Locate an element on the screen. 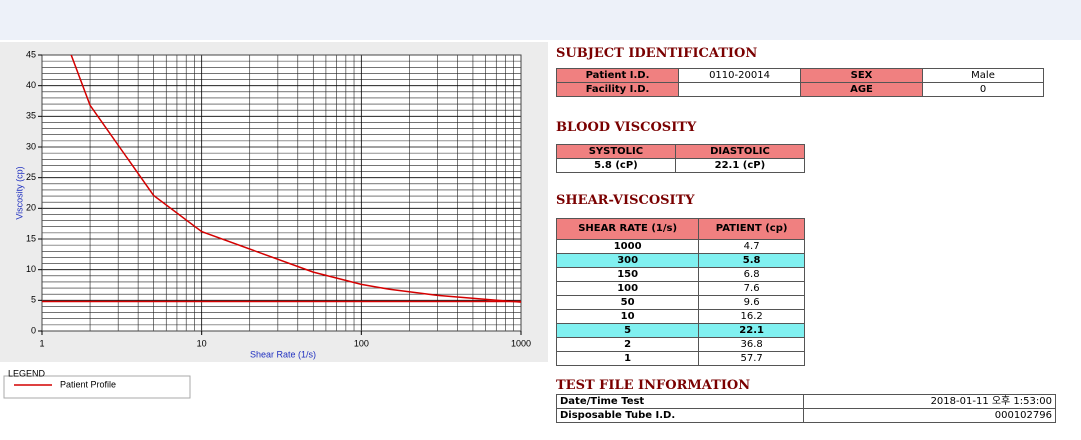 Image resolution: width=1081 pixels, height=440 pixels. value-cell: 0110-20014 is located at coordinates (739, 75).